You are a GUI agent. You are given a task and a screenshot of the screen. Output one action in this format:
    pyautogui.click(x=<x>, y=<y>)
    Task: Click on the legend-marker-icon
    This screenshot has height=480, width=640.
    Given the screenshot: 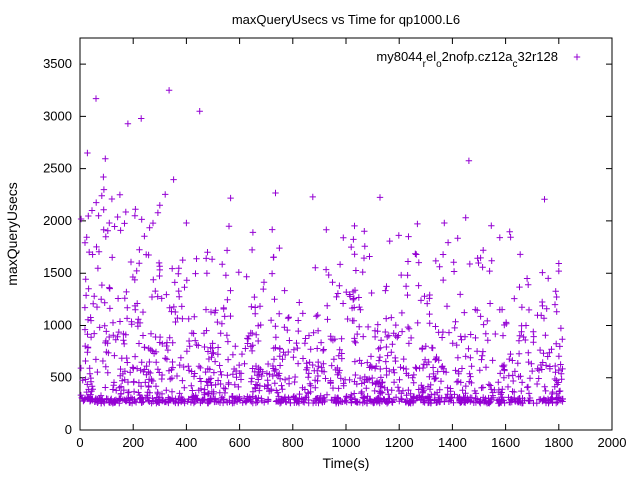 What is the action you would take?
    pyautogui.click(x=577, y=57)
    